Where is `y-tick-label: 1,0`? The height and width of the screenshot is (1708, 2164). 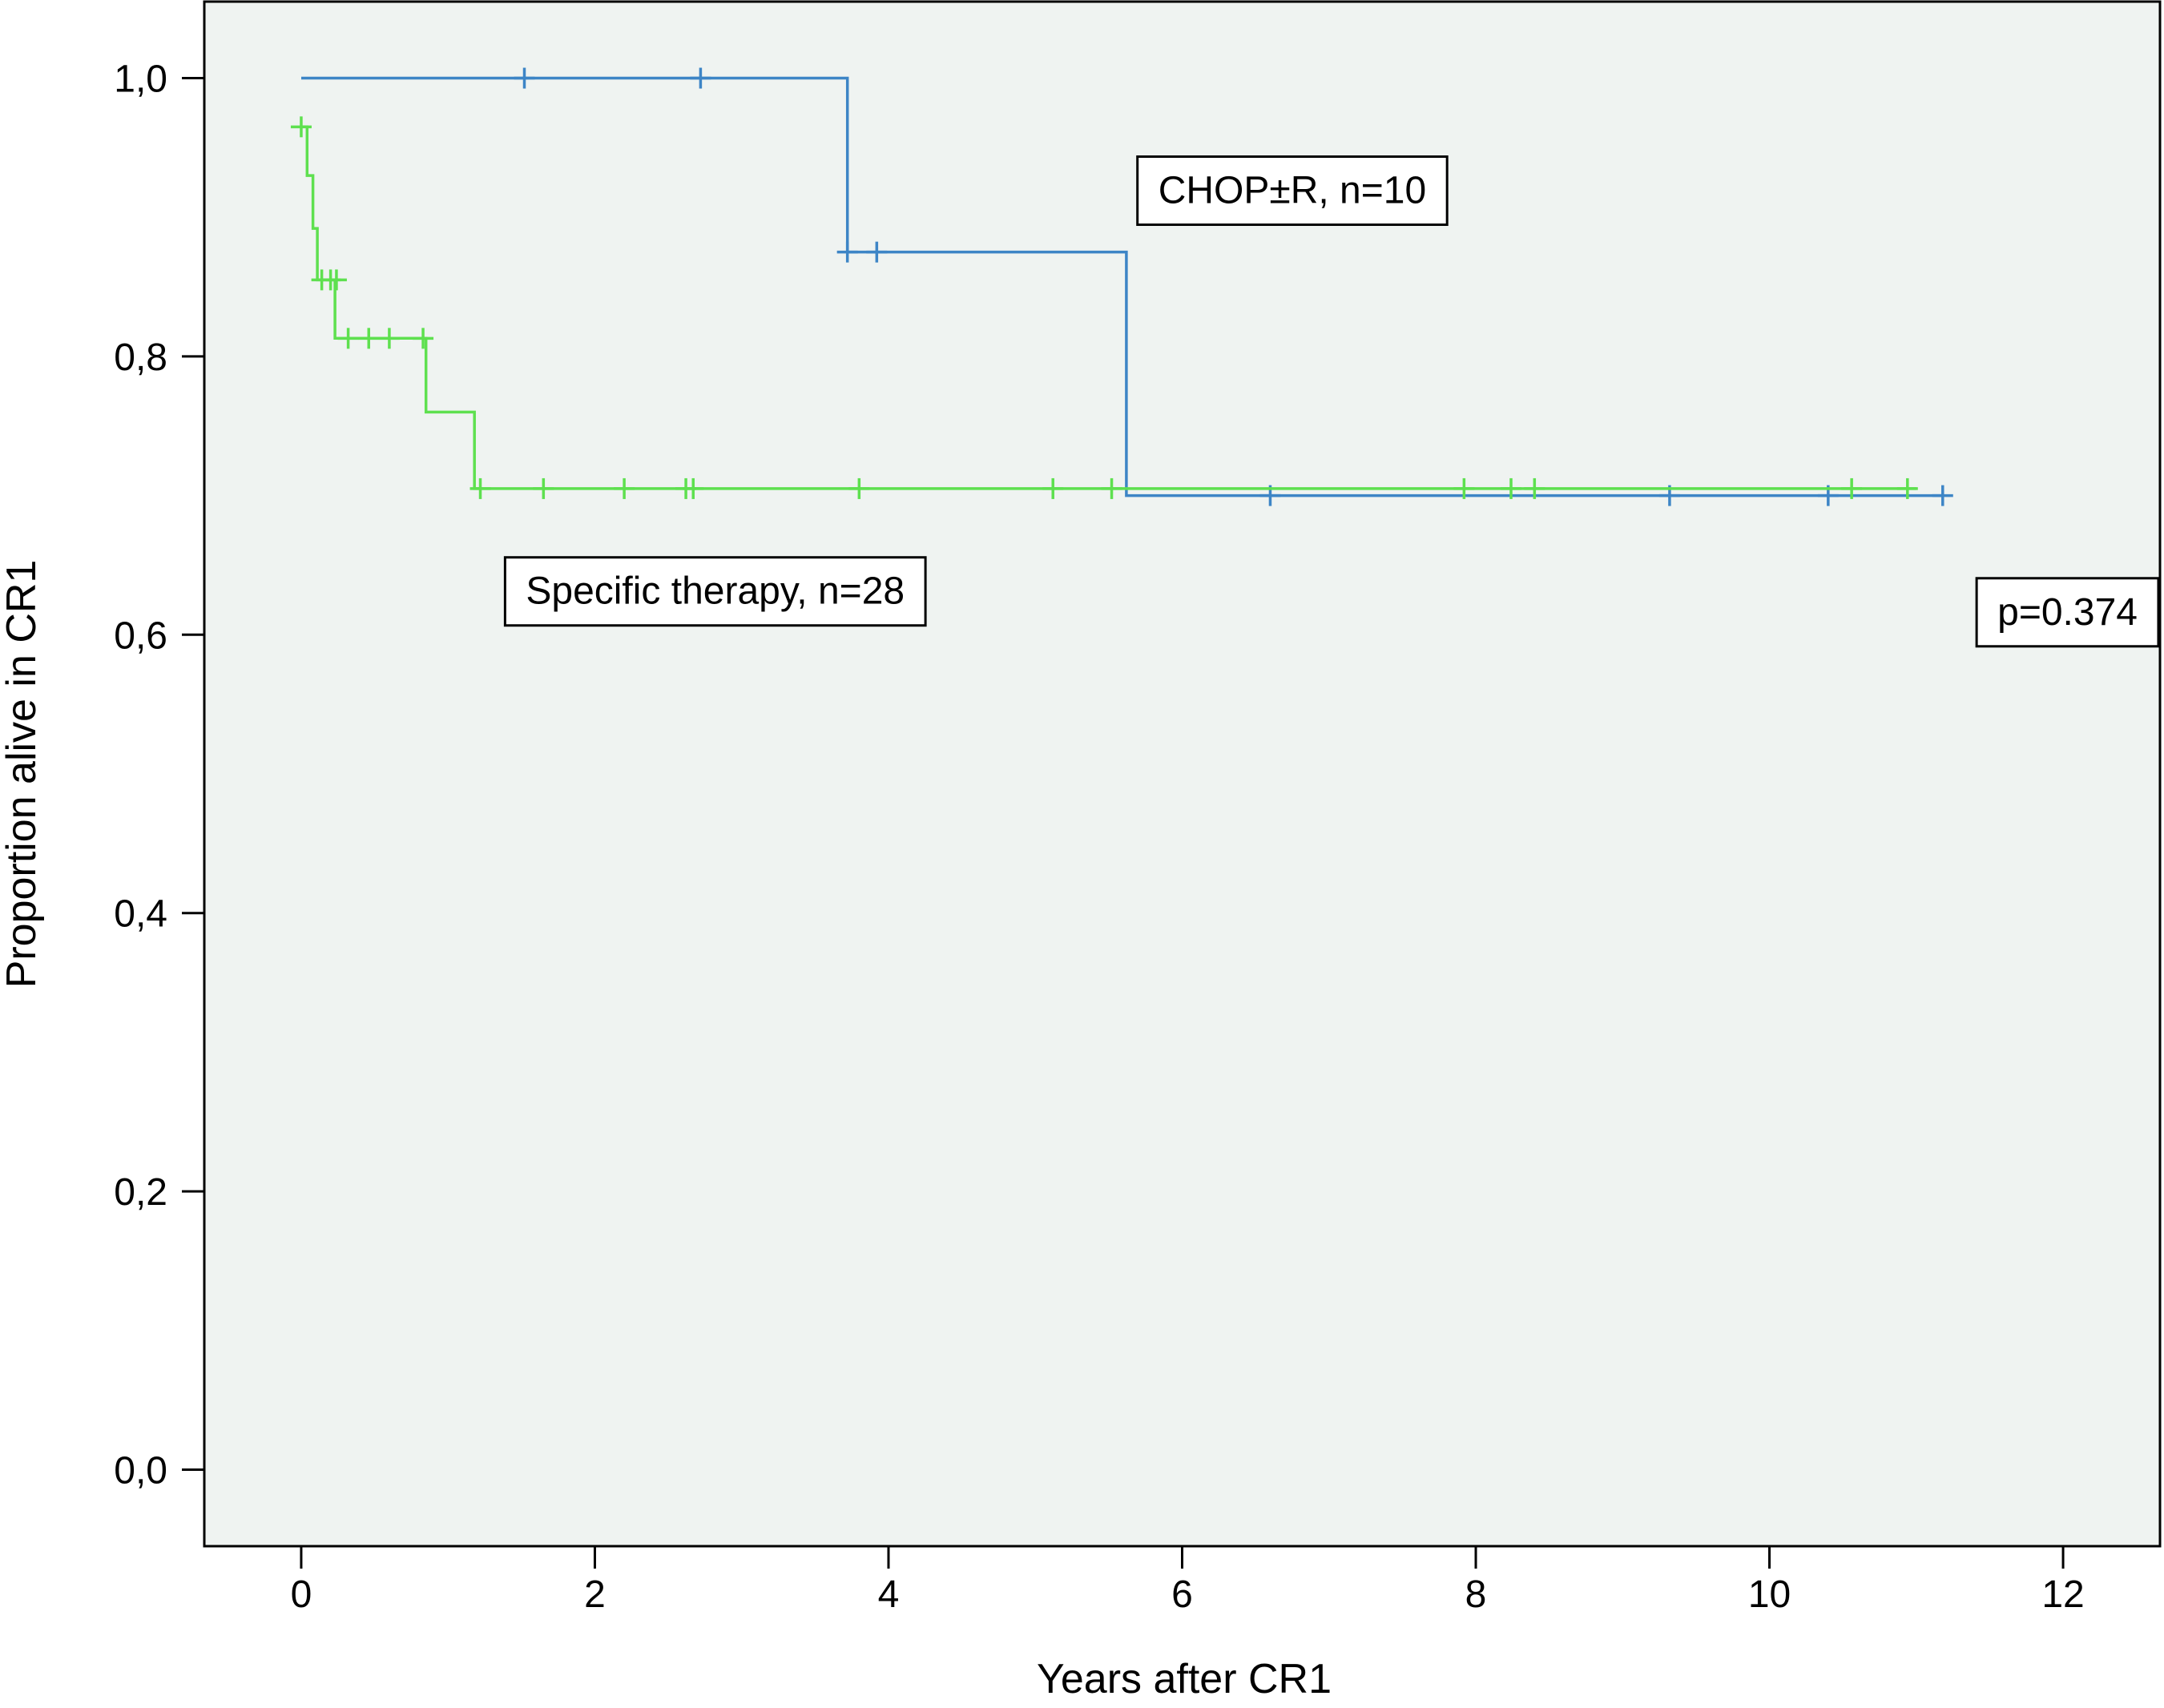
y-tick-label: 1,0 is located at coordinates (140, 80).